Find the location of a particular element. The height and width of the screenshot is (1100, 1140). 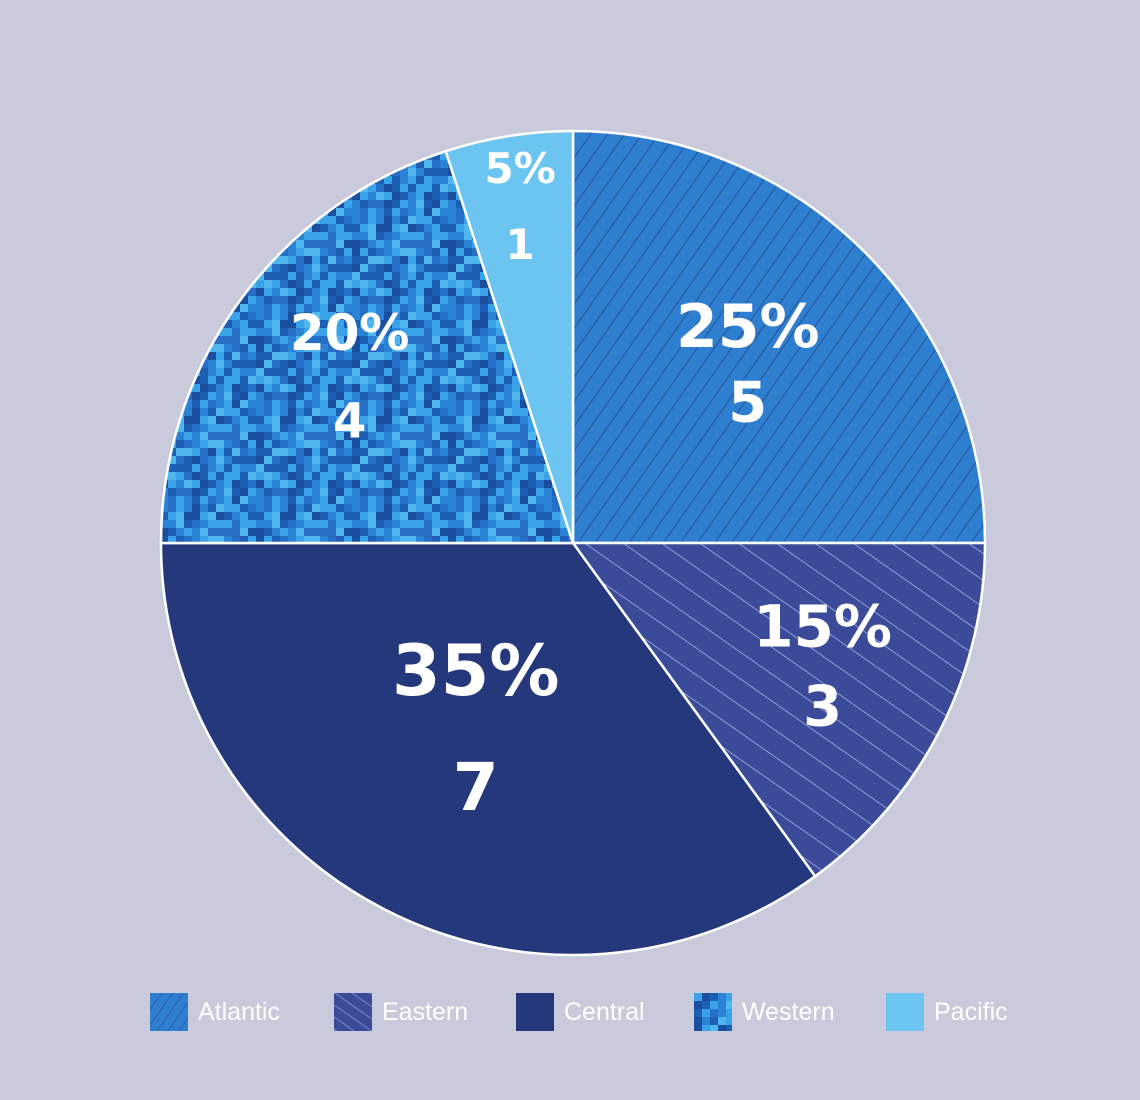

slice-count-label-central: 7 is located at coordinates (476, 787).